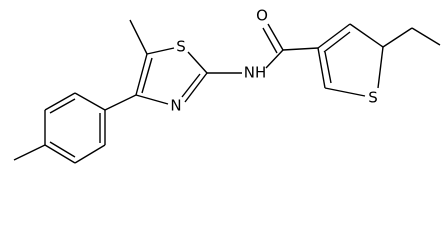 This screenshot has height=240, width=444. What do you see at coordinates (262, 16) in the screenshot?
I see `atom-label: O` at bounding box center [262, 16].